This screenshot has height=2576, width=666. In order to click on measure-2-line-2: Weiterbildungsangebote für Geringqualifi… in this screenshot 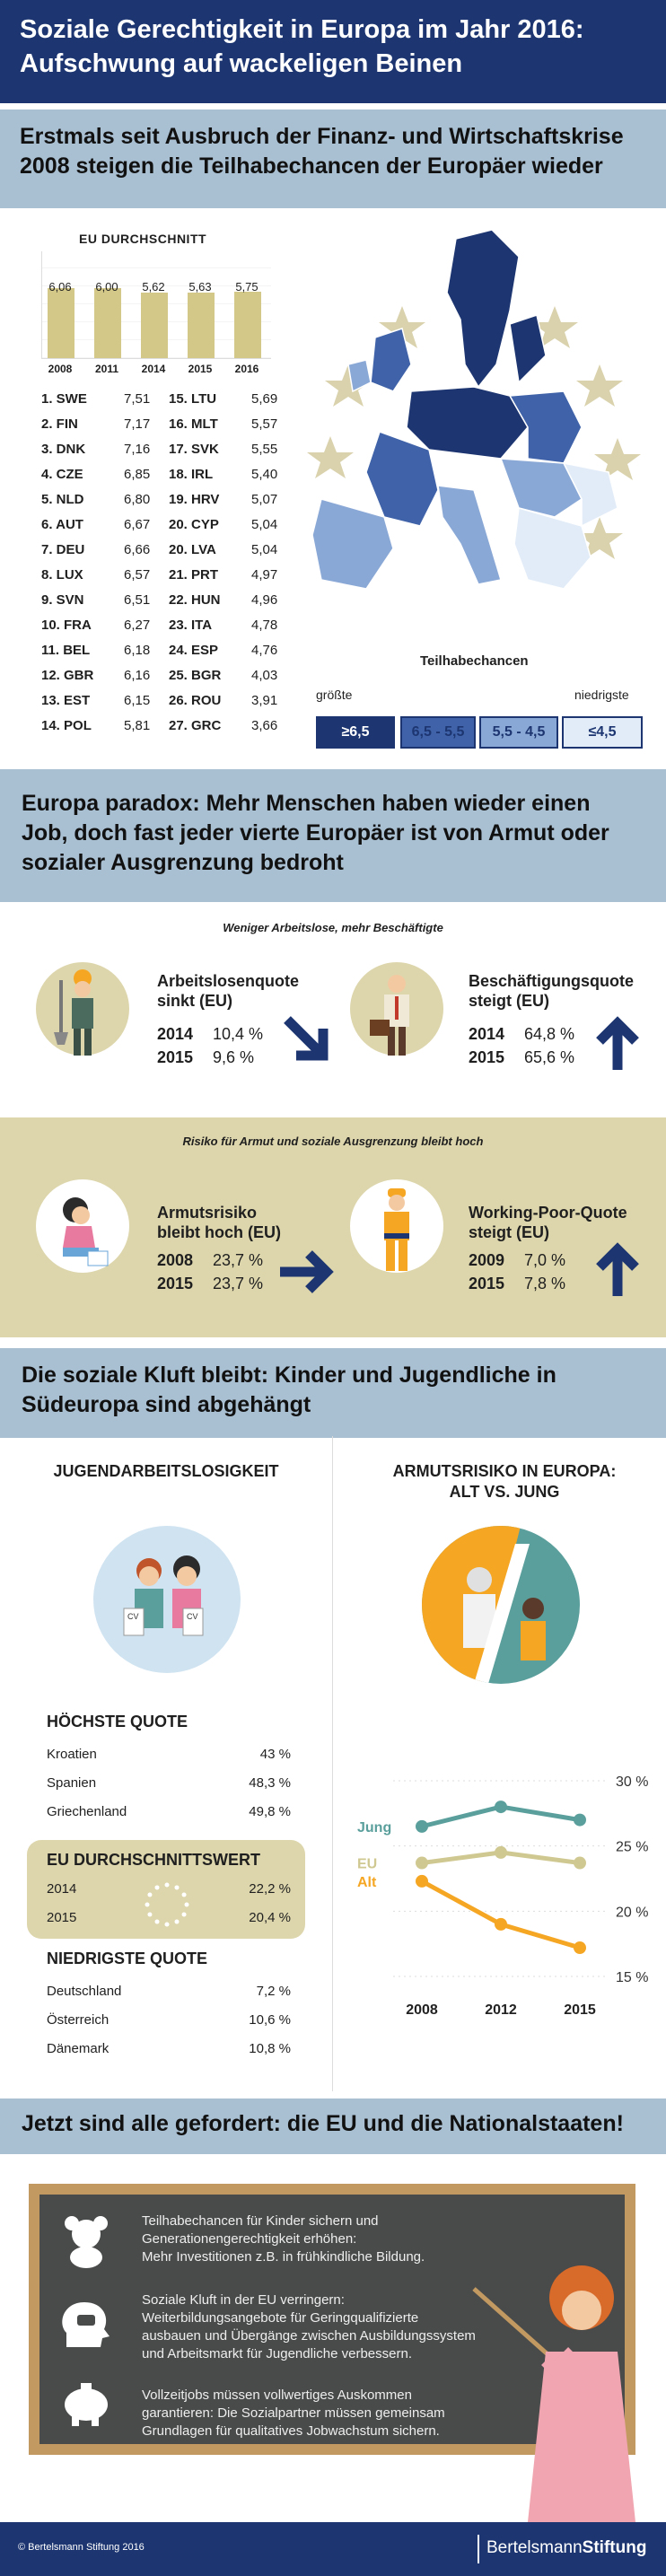, I will do `click(281, 2318)`.